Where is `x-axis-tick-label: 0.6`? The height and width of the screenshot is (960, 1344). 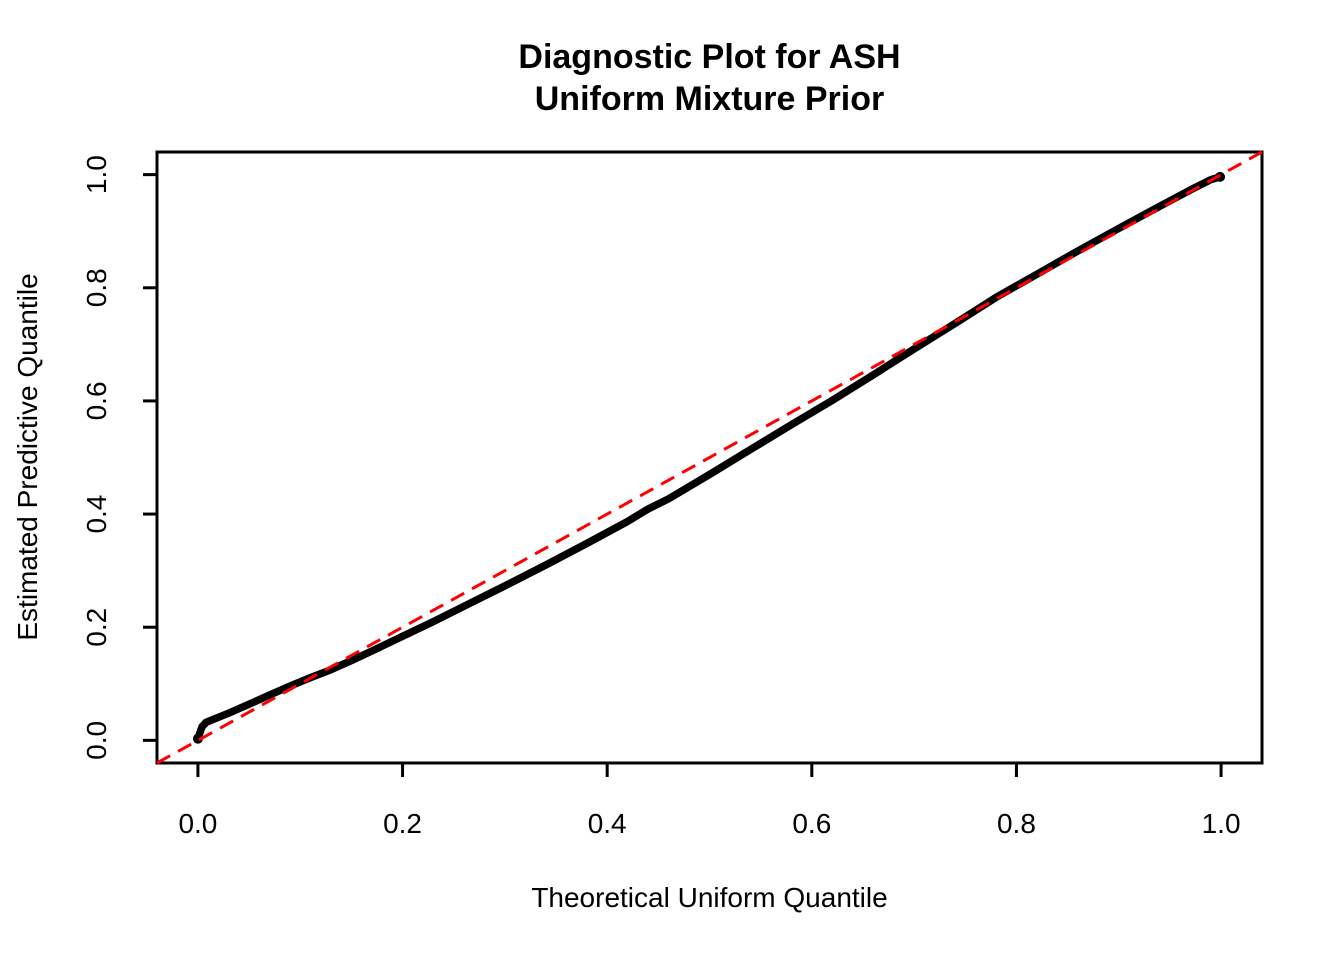
x-axis-tick-label: 0.6 is located at coordinates (811, 823).